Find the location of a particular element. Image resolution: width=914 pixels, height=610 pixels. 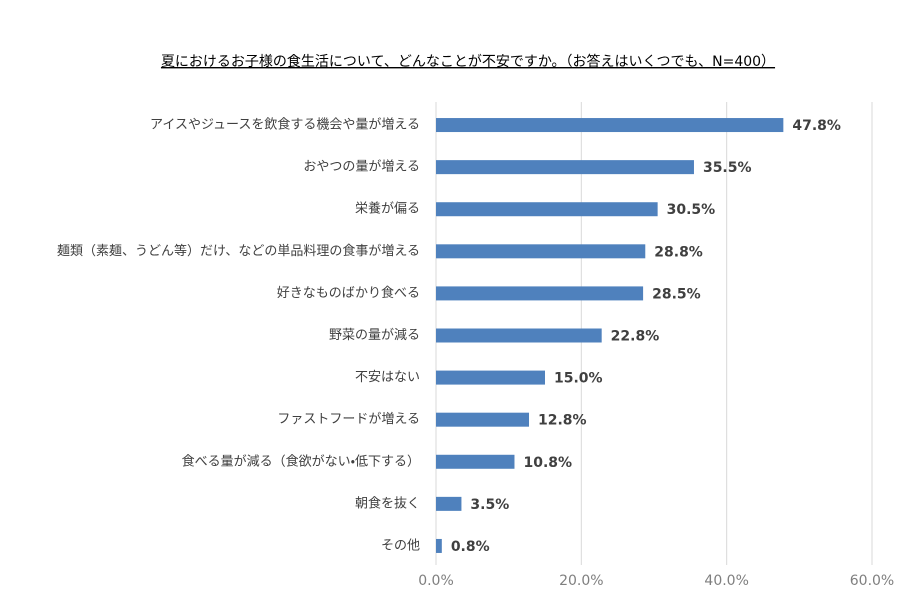

y-tick-label: 食べる量が減る（食欲がない・低下する） is located at coordinates (301, 461).